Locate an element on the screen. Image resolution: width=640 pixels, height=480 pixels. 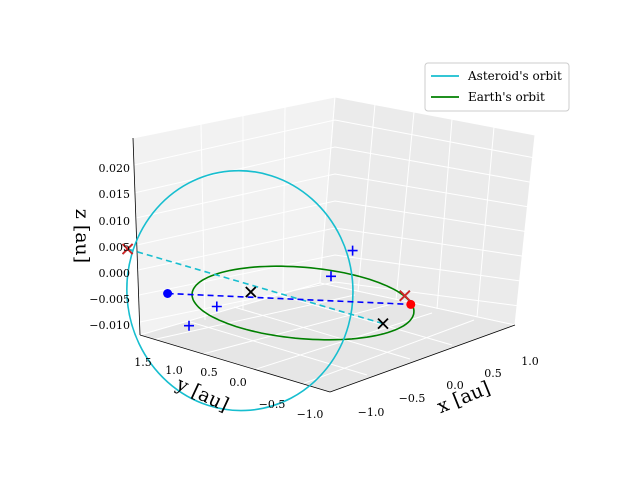
z-tick-label: 0.000 is located at coordinates (115, 273).